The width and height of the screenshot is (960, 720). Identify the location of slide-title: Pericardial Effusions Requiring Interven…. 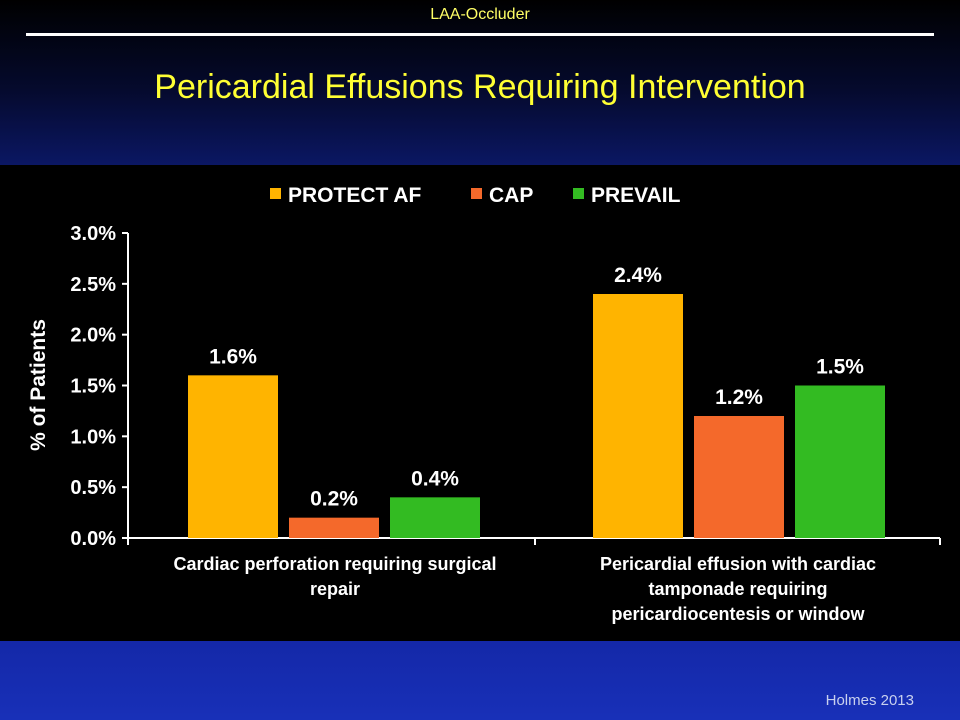
(480, 87).